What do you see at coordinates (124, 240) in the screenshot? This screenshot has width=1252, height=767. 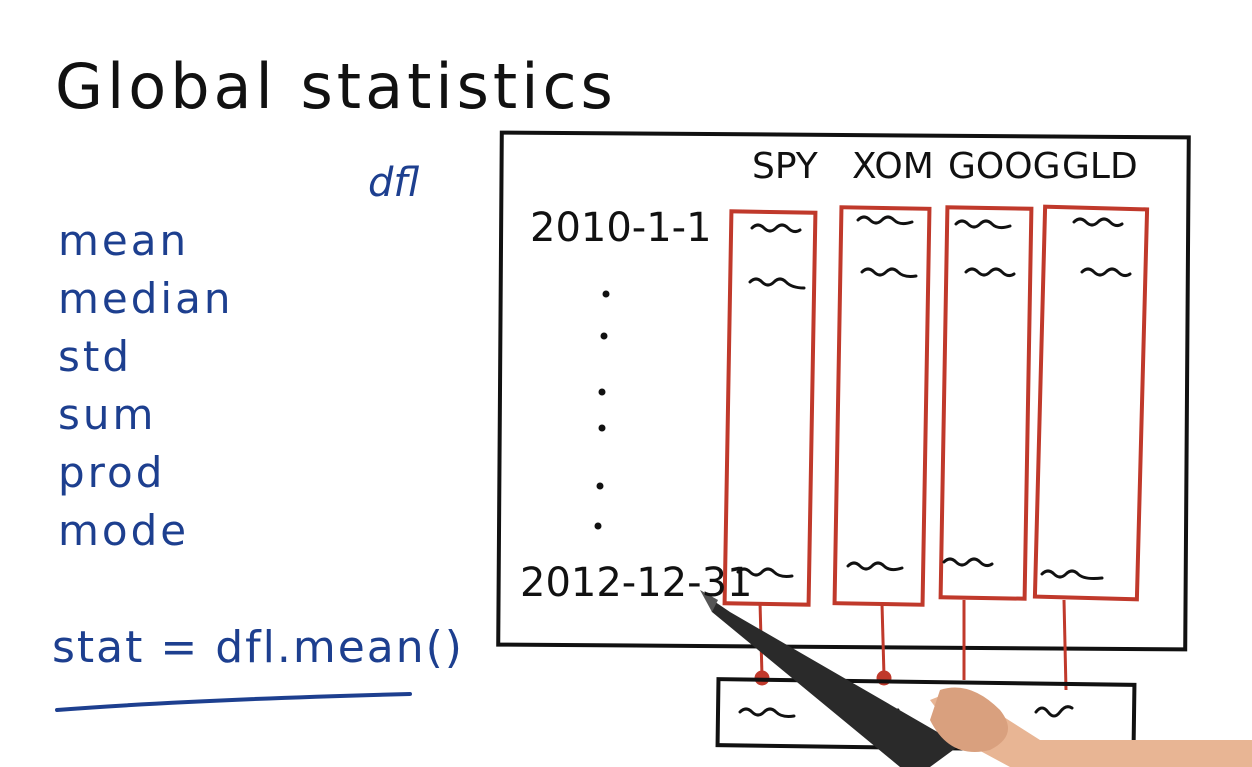 I see `stat-mean: mean` at bounding box center [124, 240].